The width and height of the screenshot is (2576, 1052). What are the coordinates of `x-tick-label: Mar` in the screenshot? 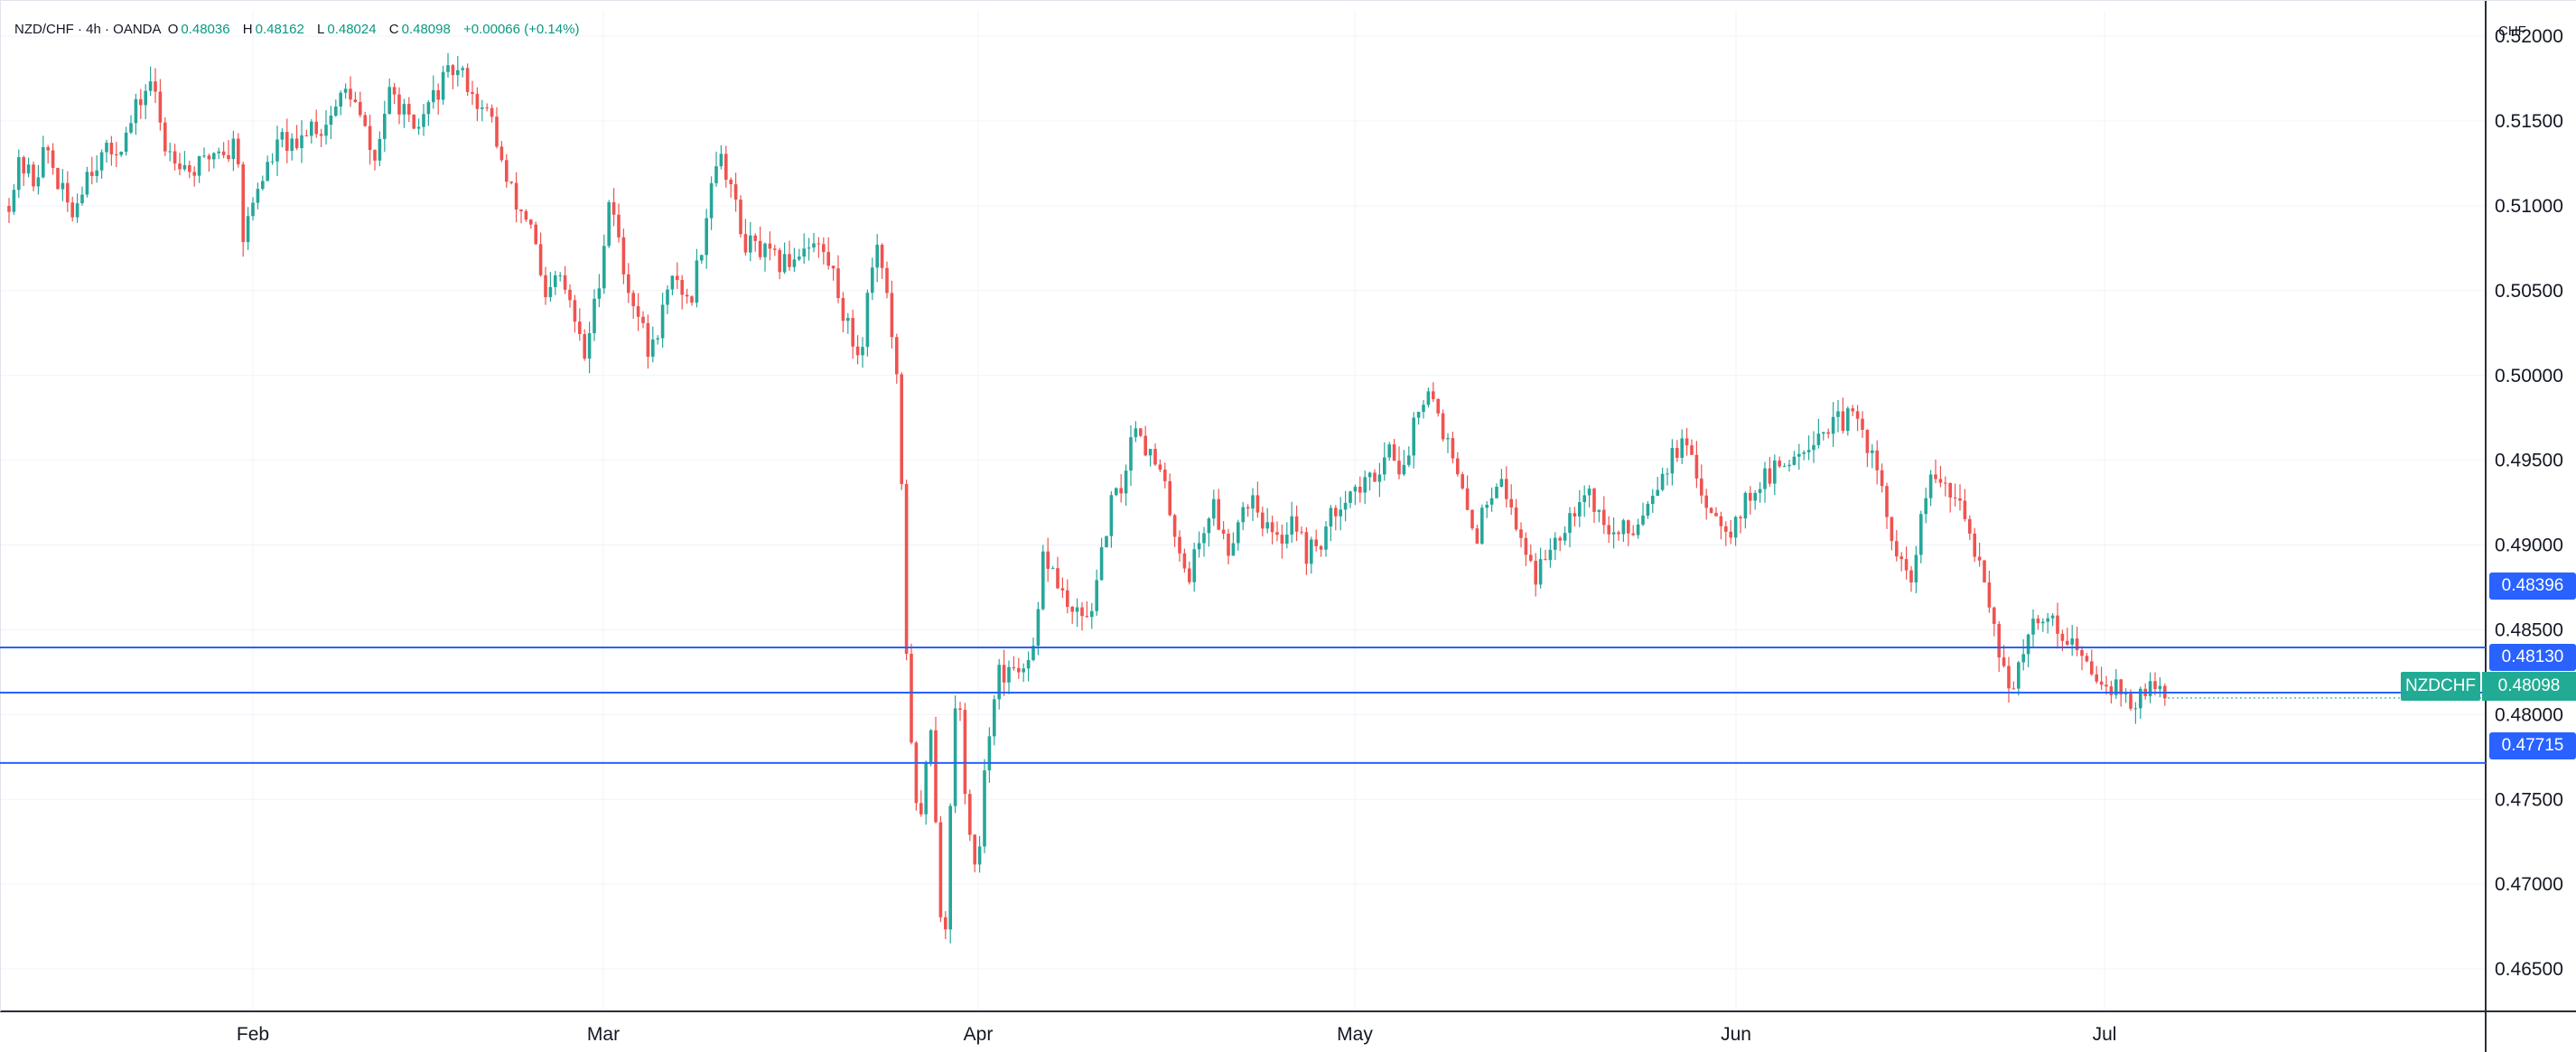 It's located at (603, 1034).